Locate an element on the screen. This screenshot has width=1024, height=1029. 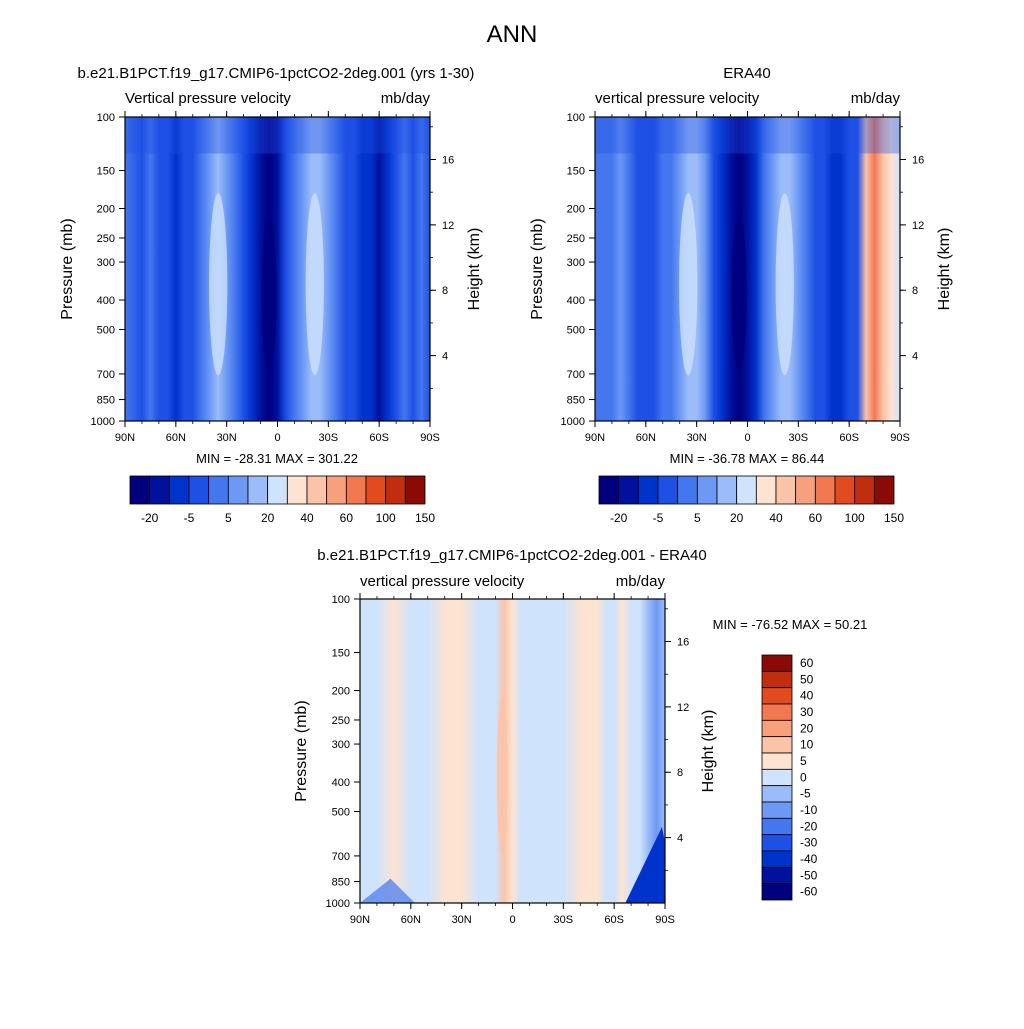
panel-model-subtitle-left: Vertical pressure velocity is located at coordinates (208, 98).